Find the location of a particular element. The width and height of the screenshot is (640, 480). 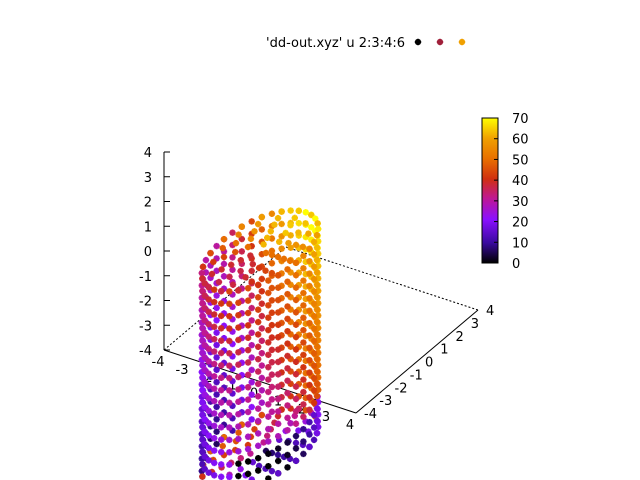

y-tick-label: 0 is located at coordinates (429, 363).